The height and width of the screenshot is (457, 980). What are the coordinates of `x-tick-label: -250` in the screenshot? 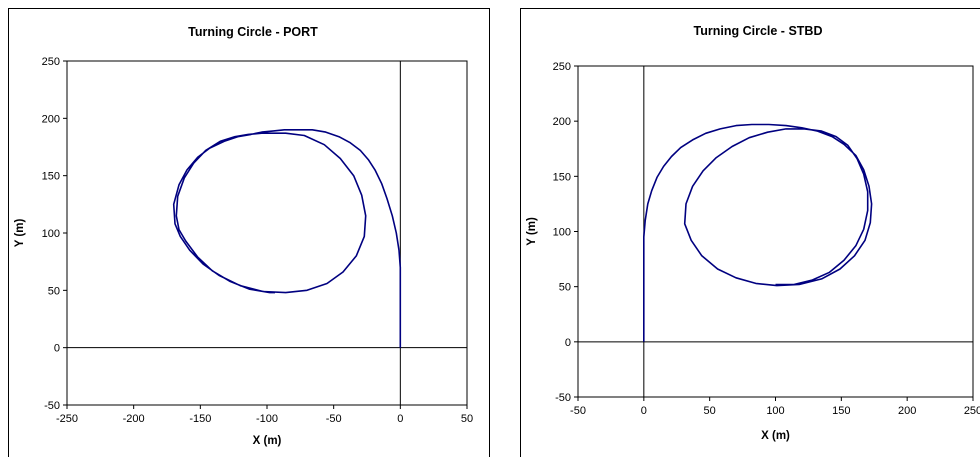 It's located at (67, 419).